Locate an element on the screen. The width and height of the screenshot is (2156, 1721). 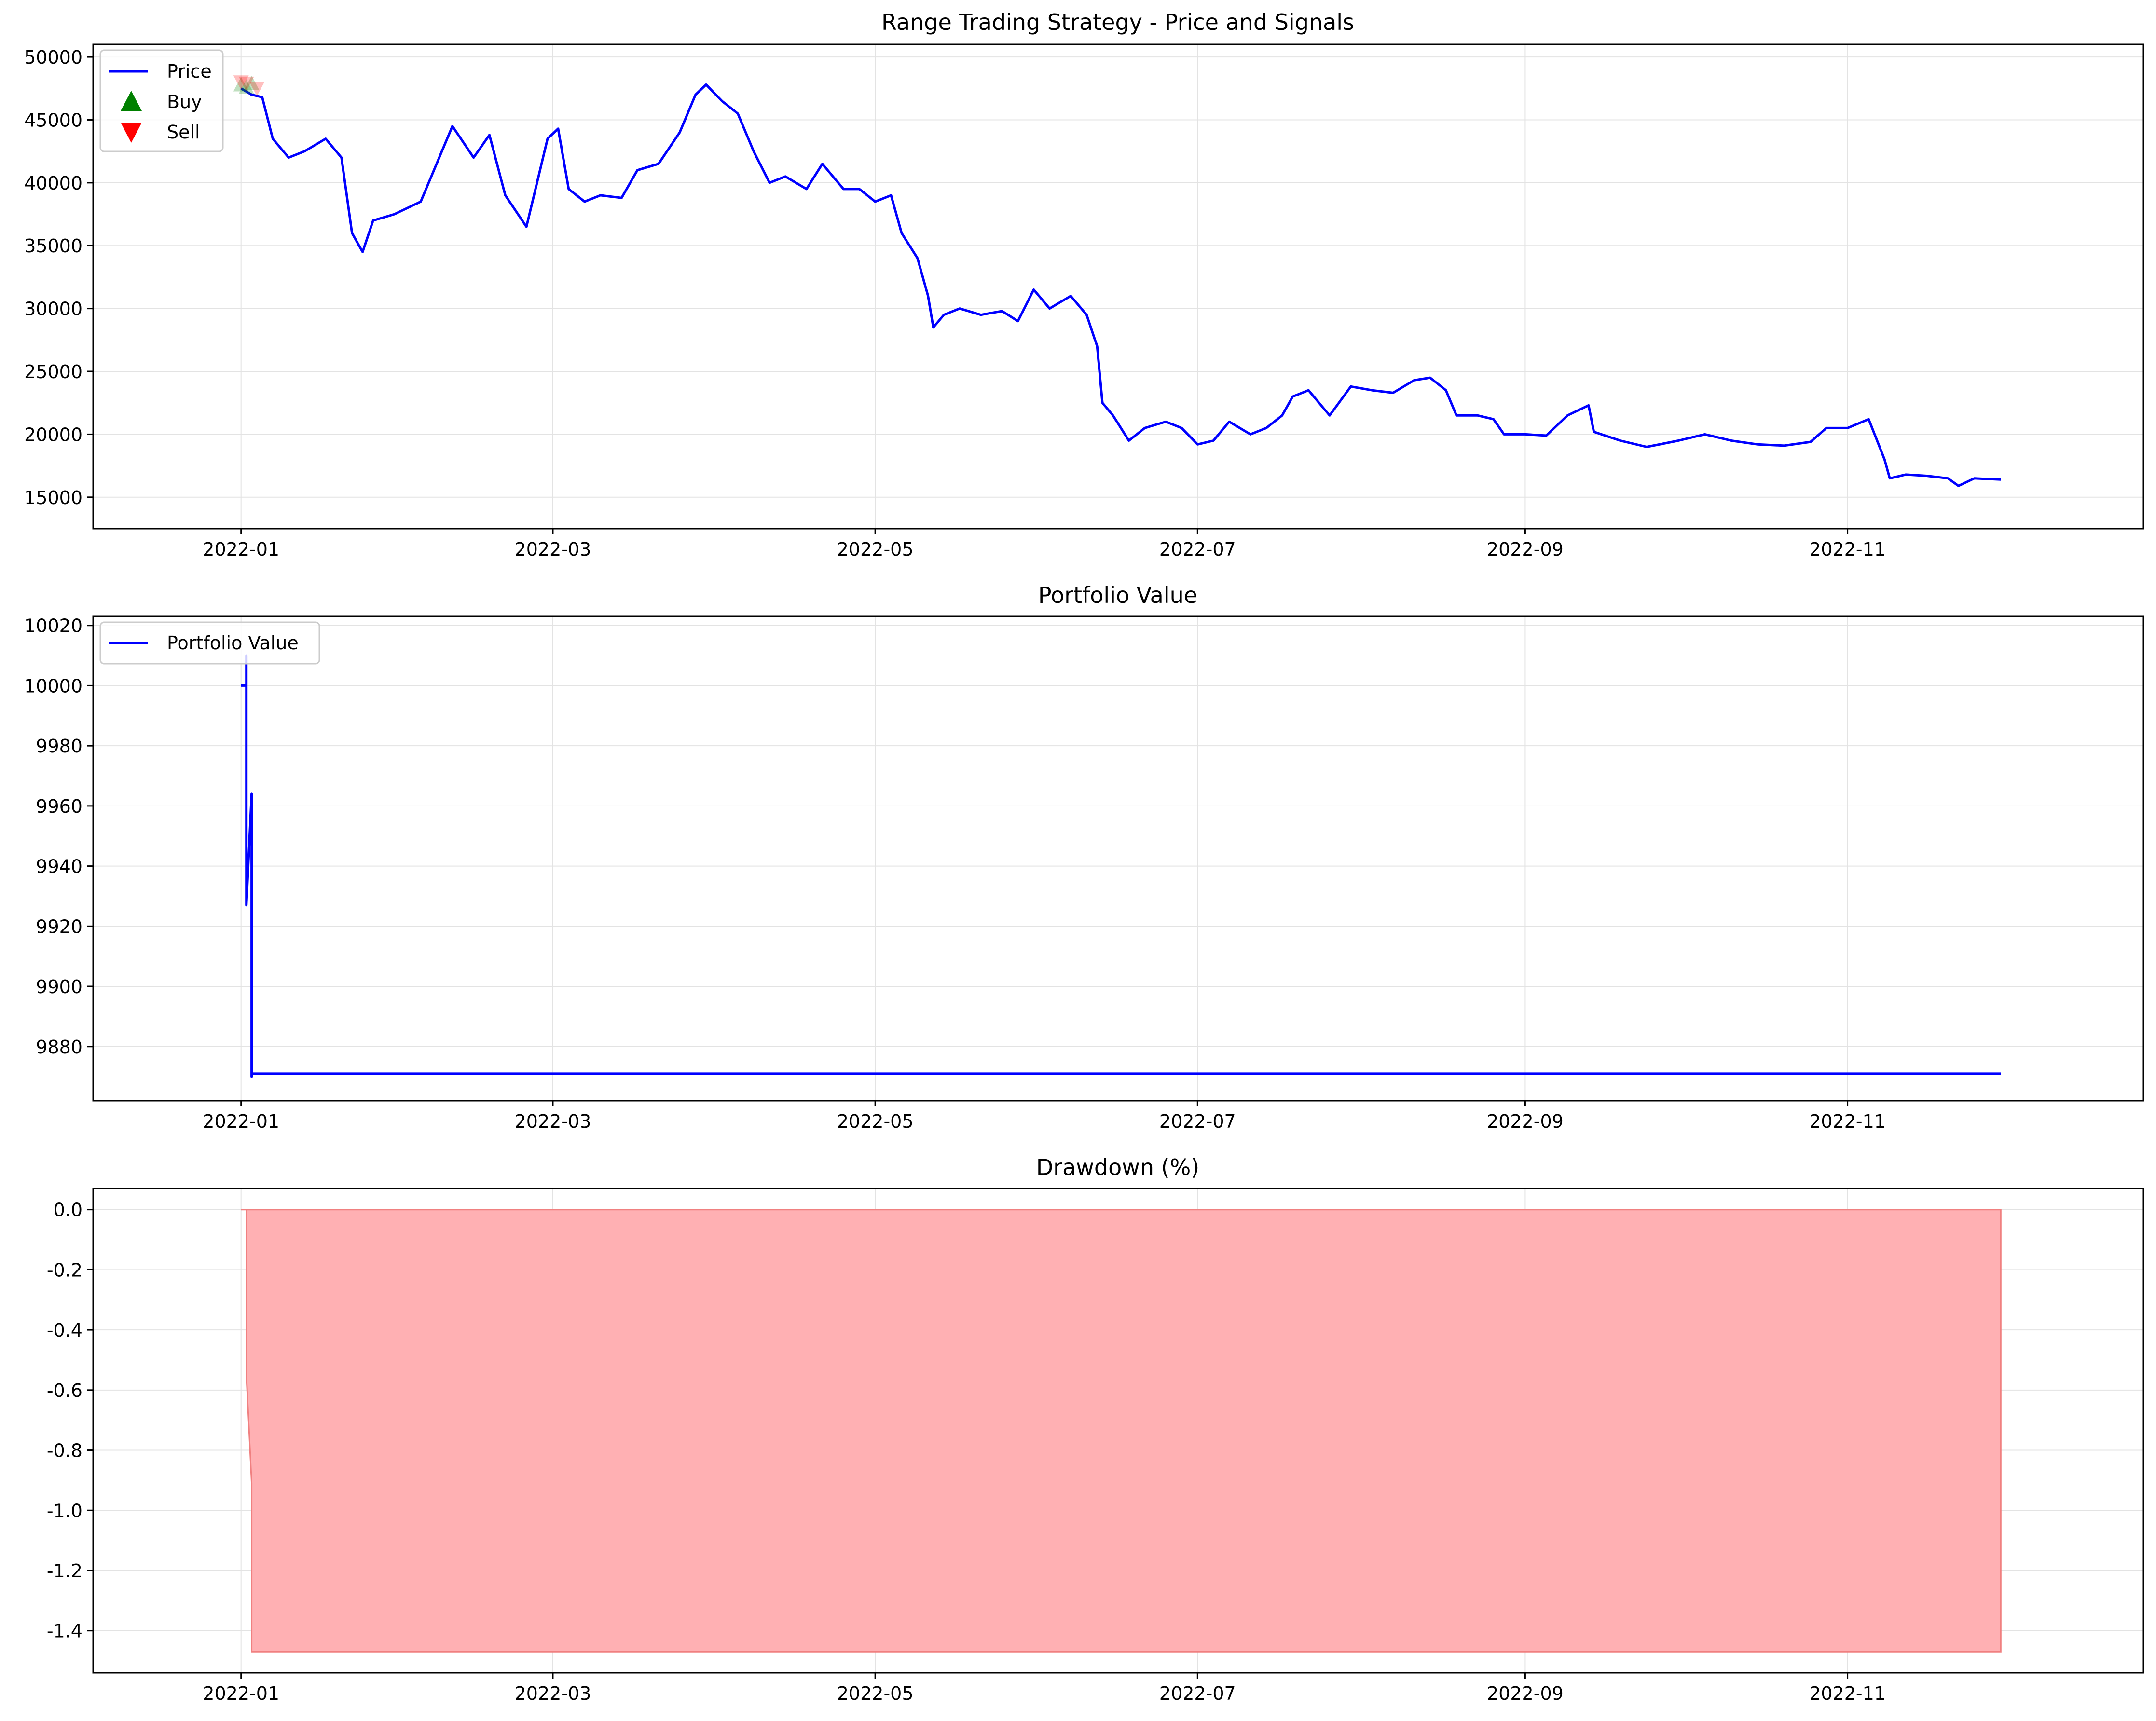
price-x-tick-label: 2022-09 is located at coordinates (1525, 549).